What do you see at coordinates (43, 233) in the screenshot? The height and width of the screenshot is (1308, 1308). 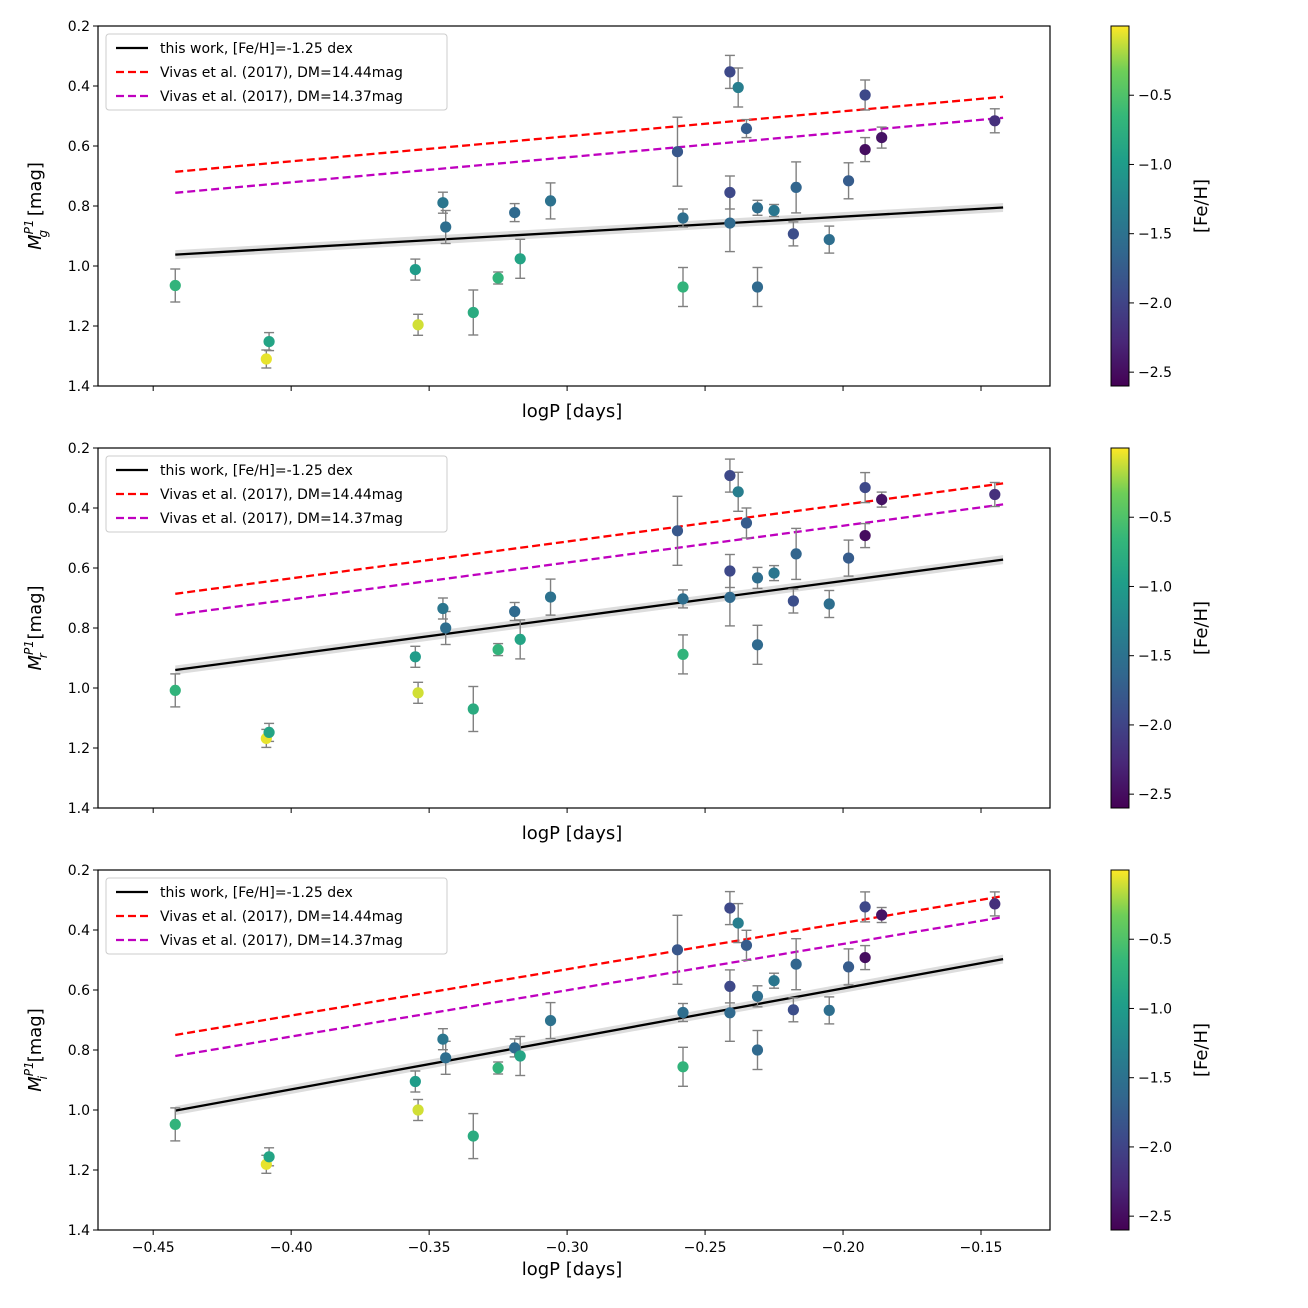 I see `y-label-subscript: g` at bounding box center [43, 233].